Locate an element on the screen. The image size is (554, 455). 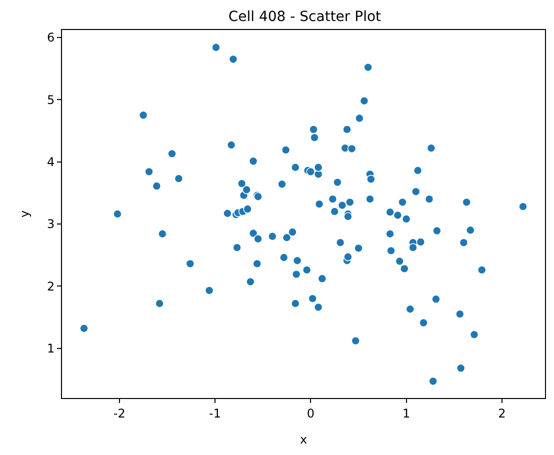
x-tick-label: 1 is located at coordinates (406, 413).